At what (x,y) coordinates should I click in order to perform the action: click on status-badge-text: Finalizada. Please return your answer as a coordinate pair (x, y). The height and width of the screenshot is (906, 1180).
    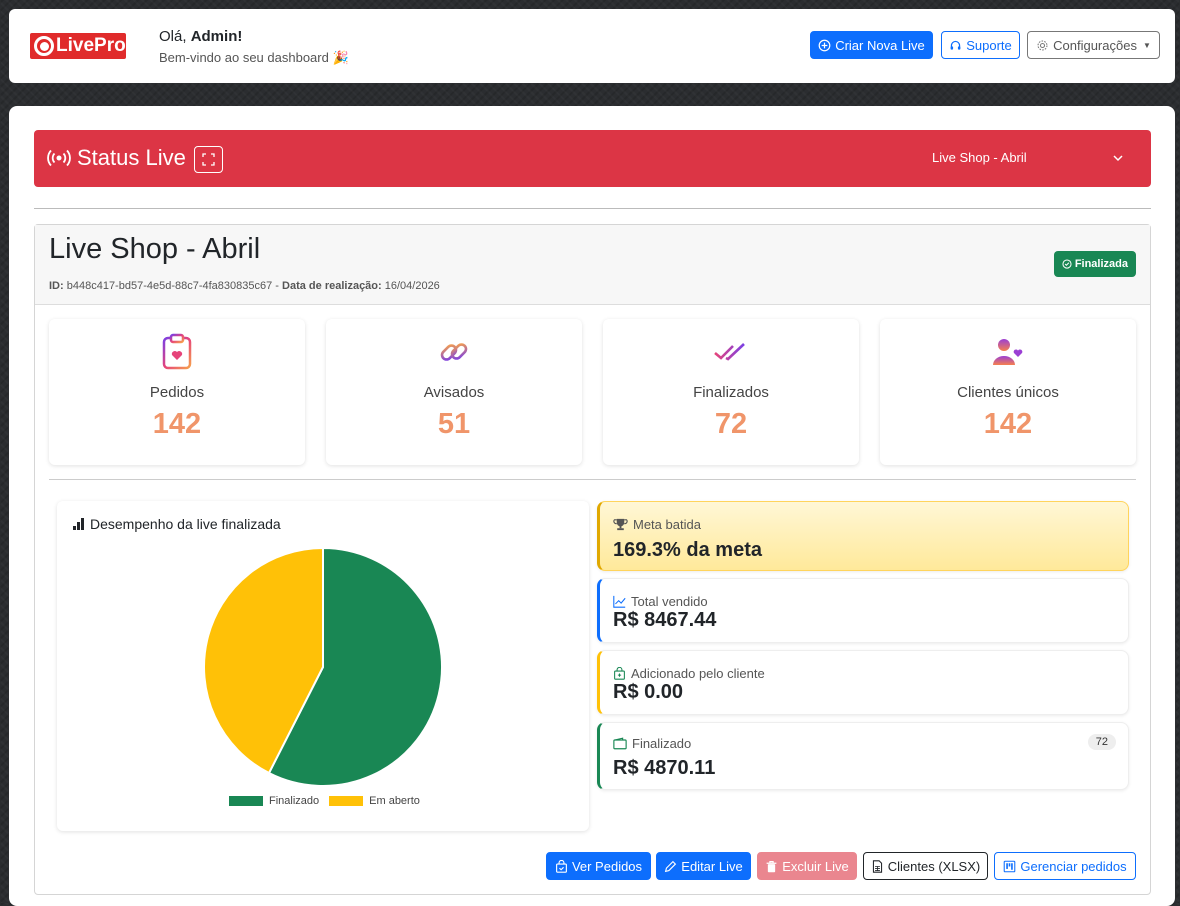
    Looking at the image, I should click on (1101, 264).